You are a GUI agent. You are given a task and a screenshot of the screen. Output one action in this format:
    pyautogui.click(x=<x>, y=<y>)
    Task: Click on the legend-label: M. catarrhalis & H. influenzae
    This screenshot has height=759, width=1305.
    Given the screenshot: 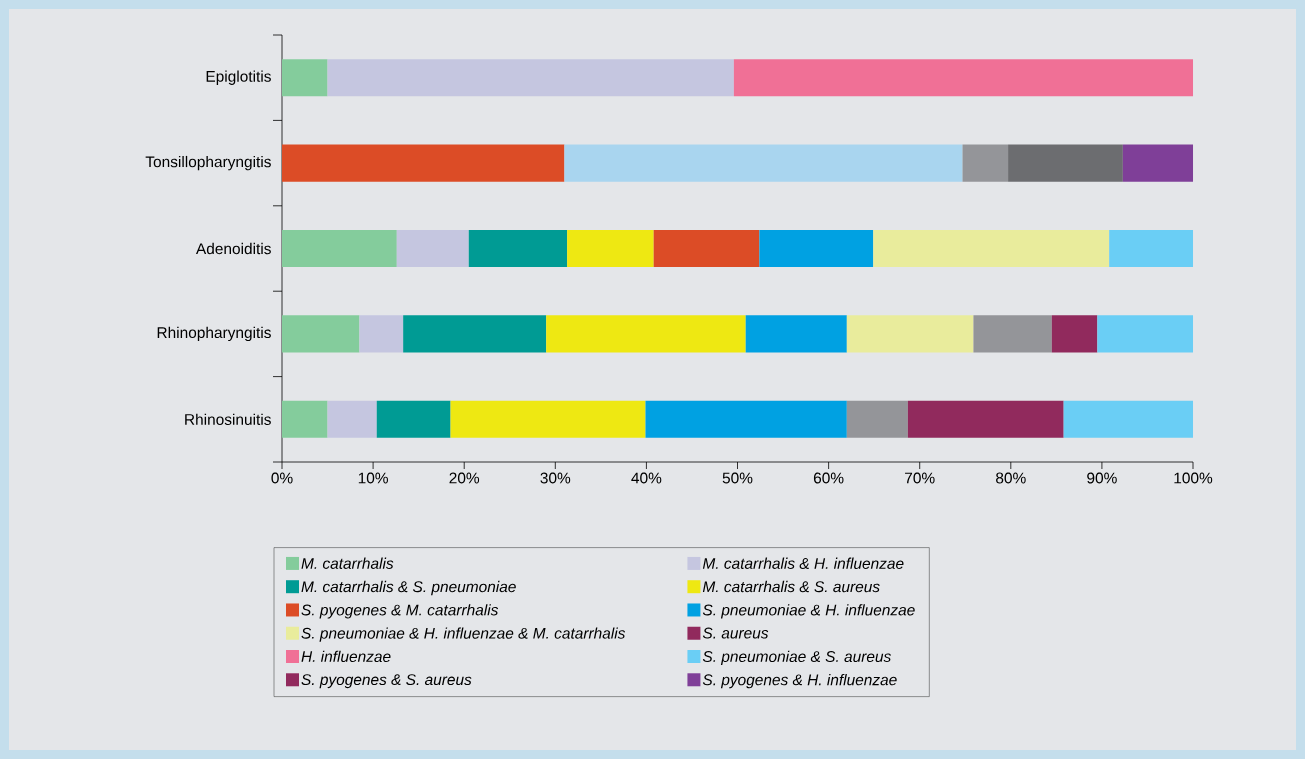 What is the action you would take?
    pyautogui.click(x=803, y=563)
    